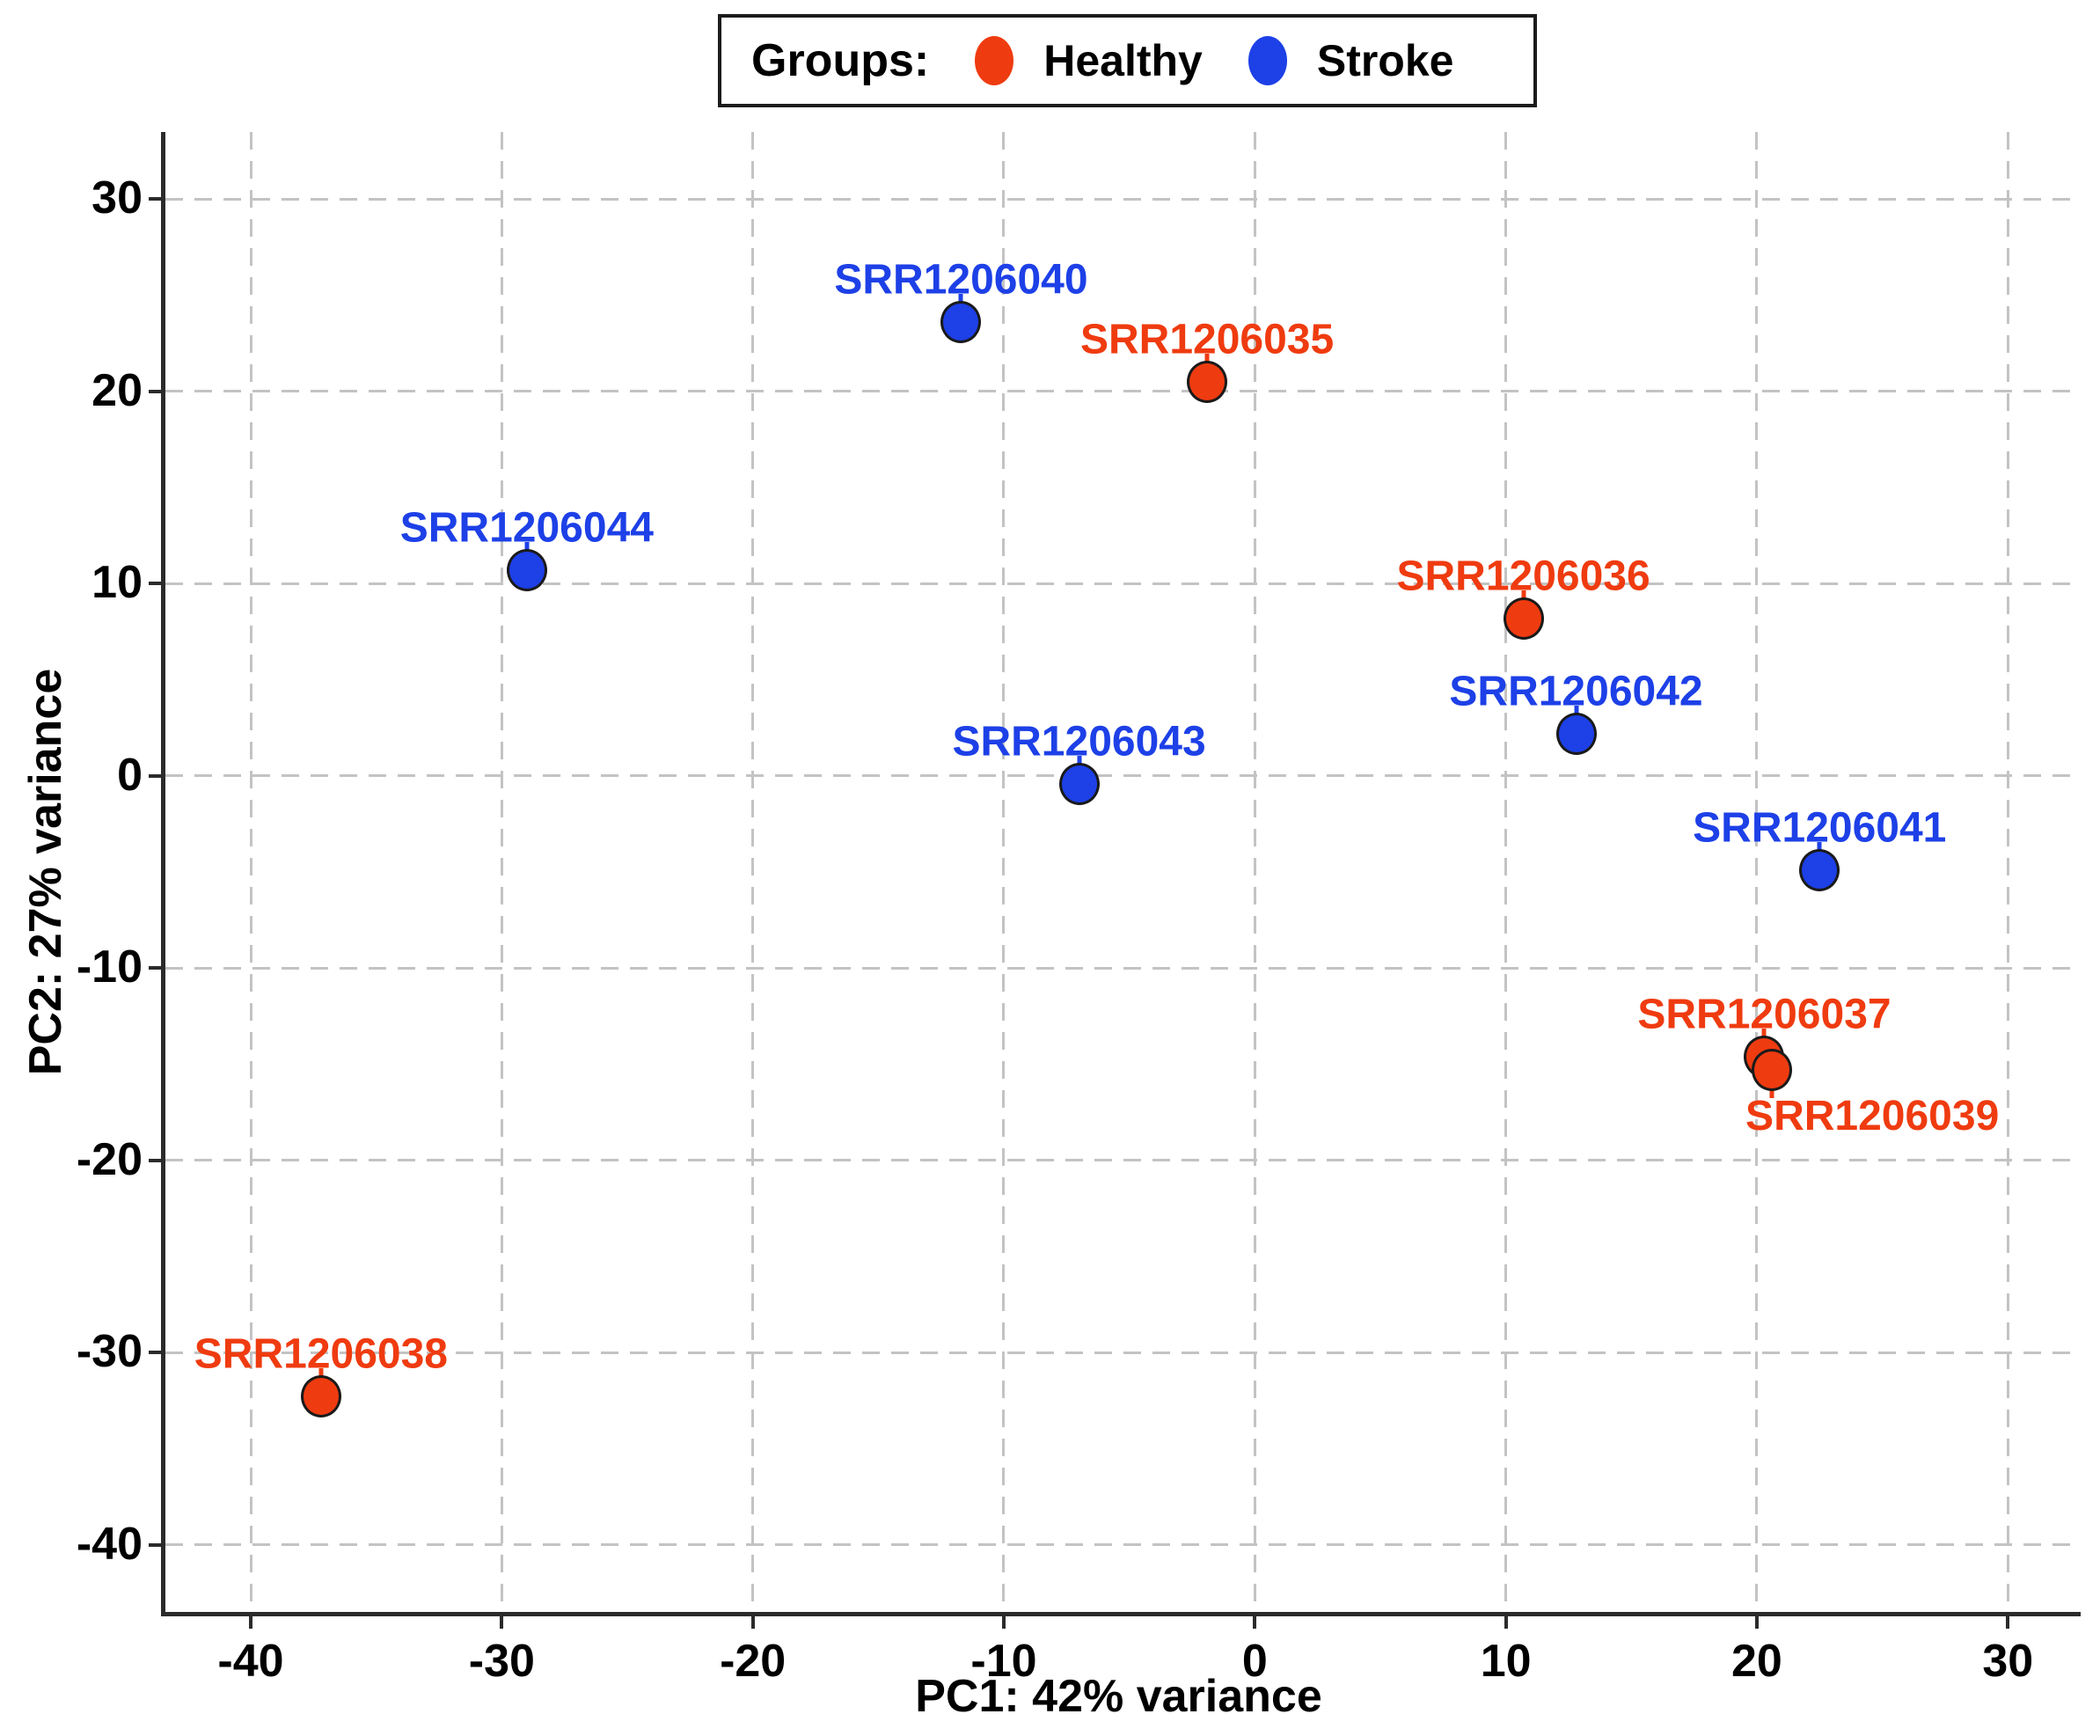 The width and height of the screenshot is (2100, 1736). Describe the element at coordinates (130, 775) in the screenshot. I see `tick-label-y-0: 0` at that location.